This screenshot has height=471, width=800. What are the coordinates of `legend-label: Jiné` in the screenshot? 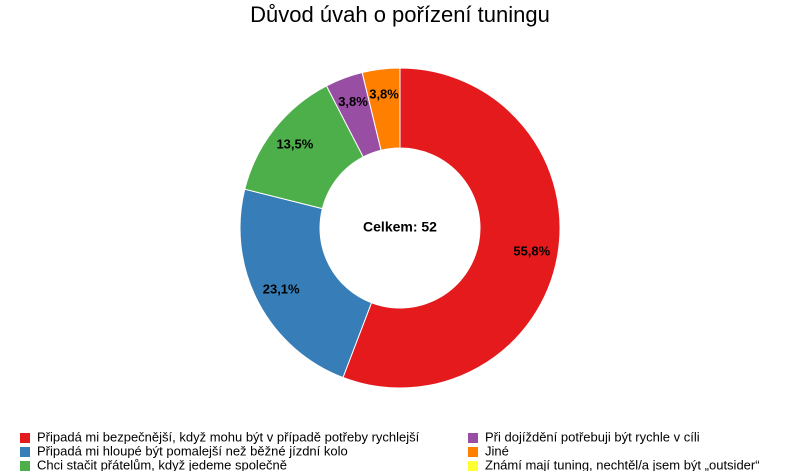 It's located at (497, 450).